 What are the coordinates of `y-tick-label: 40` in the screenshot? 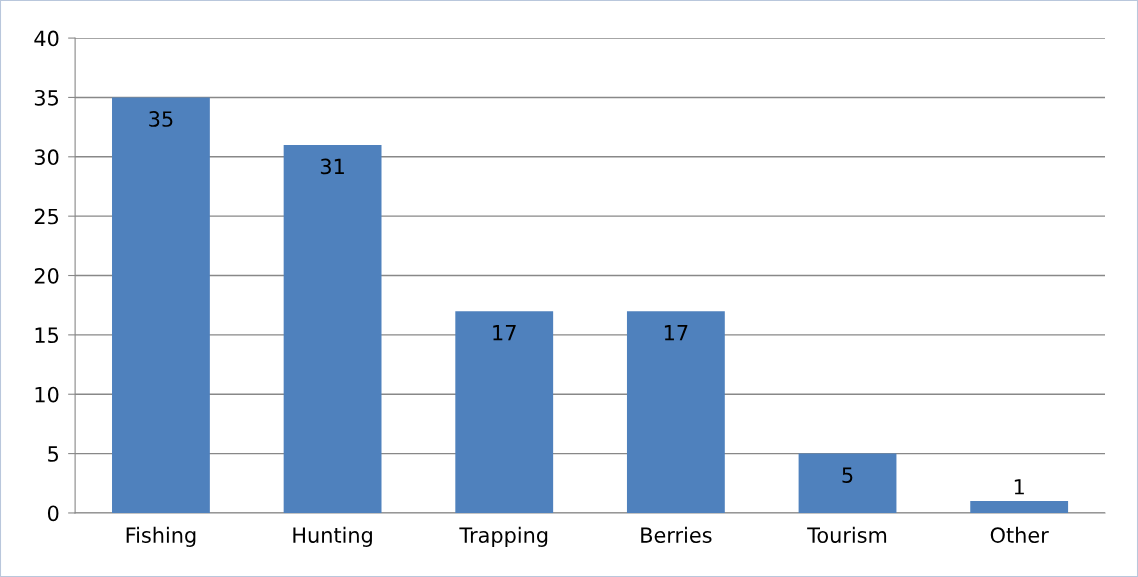 It's located at (46, 38).